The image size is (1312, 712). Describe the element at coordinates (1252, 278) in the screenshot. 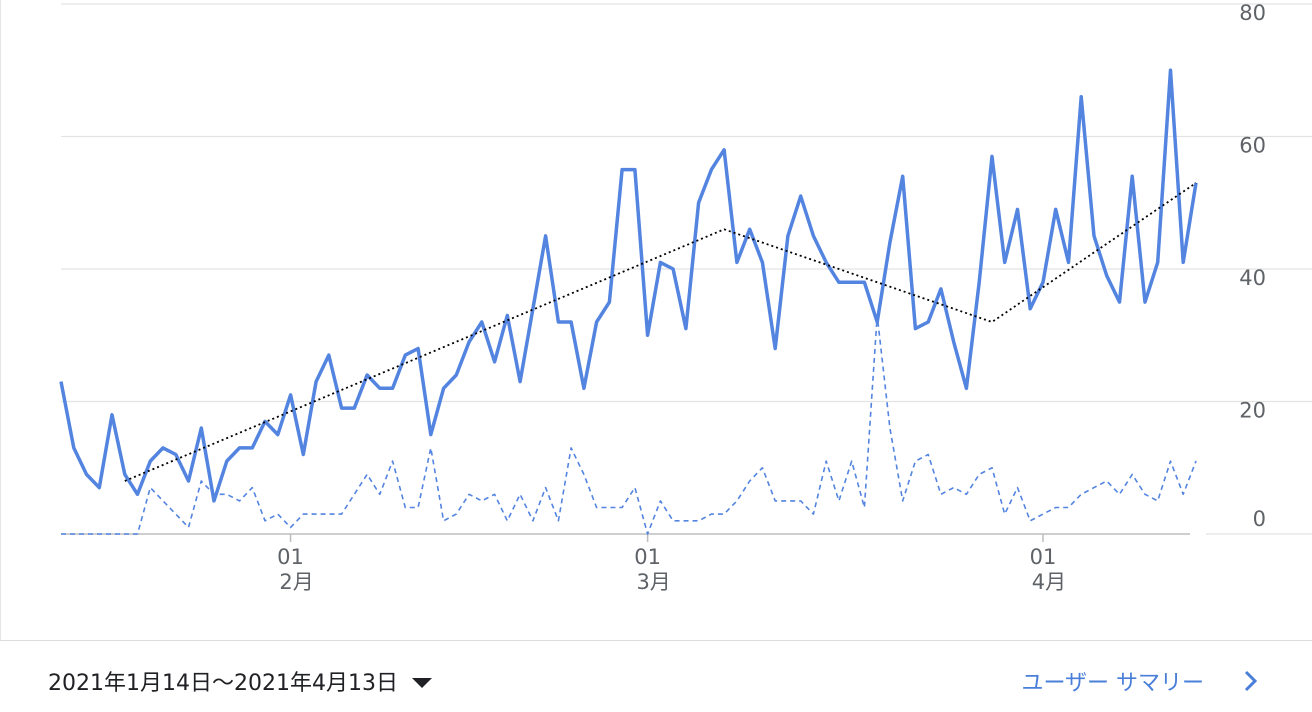

I see `y-tick-label: 40` at that location.